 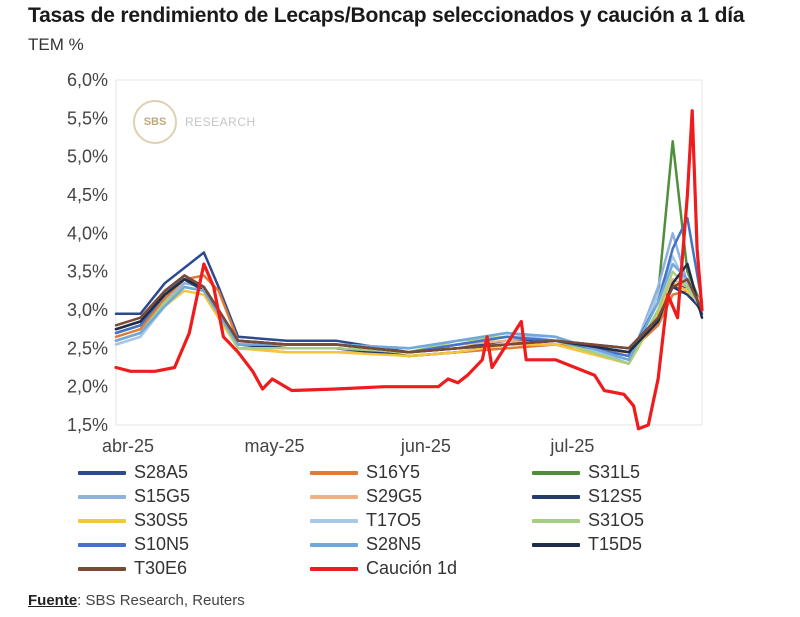 I want to click on y-tick-label: 2,5%, so click(x=87, y=348).